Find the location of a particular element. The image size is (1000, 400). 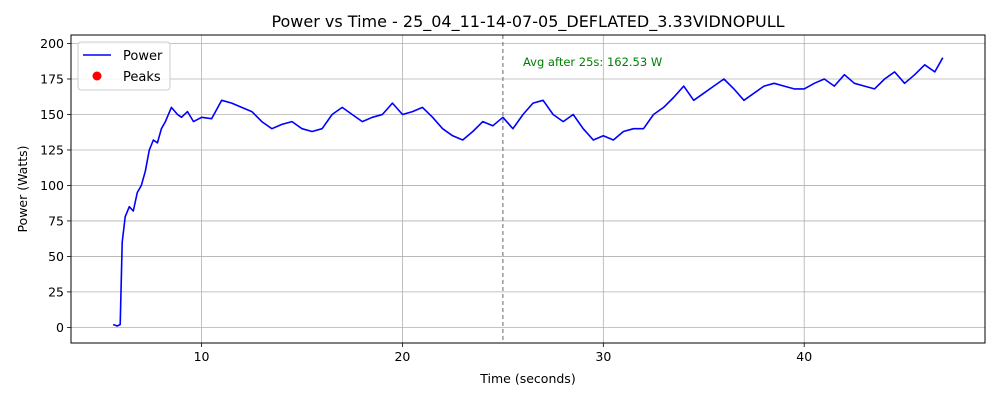

y-tick-label: 125 is located at coordinates (52, 149).